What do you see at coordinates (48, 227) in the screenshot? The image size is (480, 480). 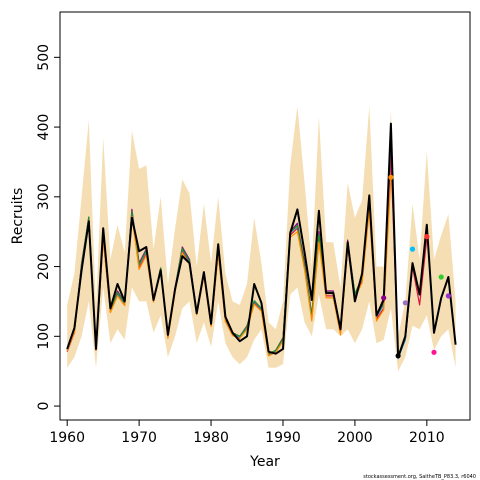 I see `y-axis: 0 100 200 300 400 500` at bounding box center [48, 227].